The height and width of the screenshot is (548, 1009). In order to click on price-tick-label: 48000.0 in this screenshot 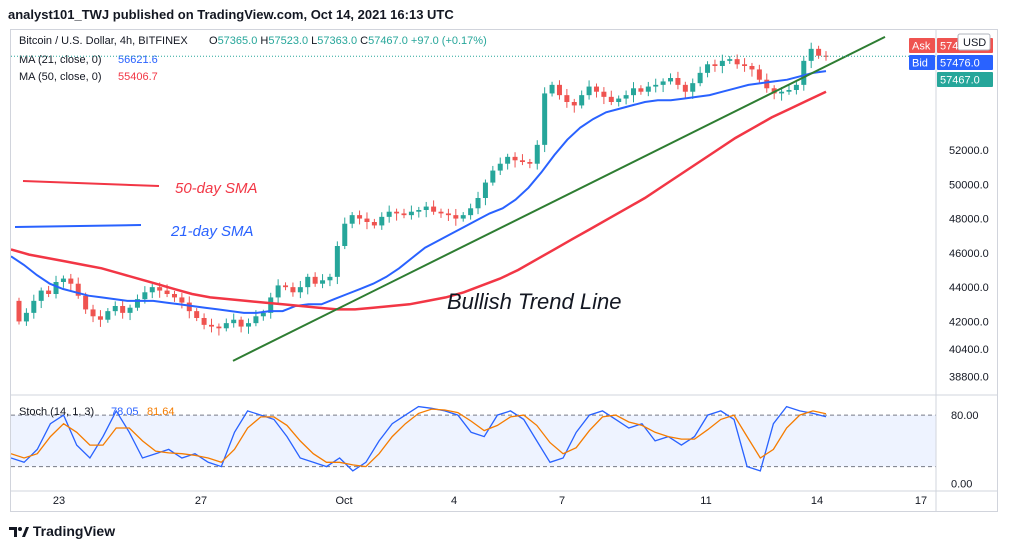, I will do `click(969, 220)`.